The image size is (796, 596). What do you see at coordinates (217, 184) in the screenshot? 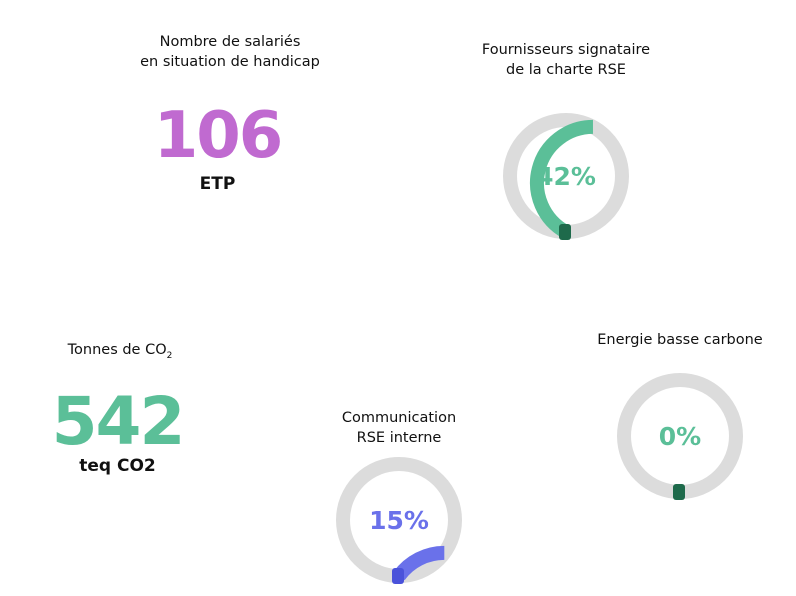
I see `handicap-unit: ETP` at bounding box center [217, 184].